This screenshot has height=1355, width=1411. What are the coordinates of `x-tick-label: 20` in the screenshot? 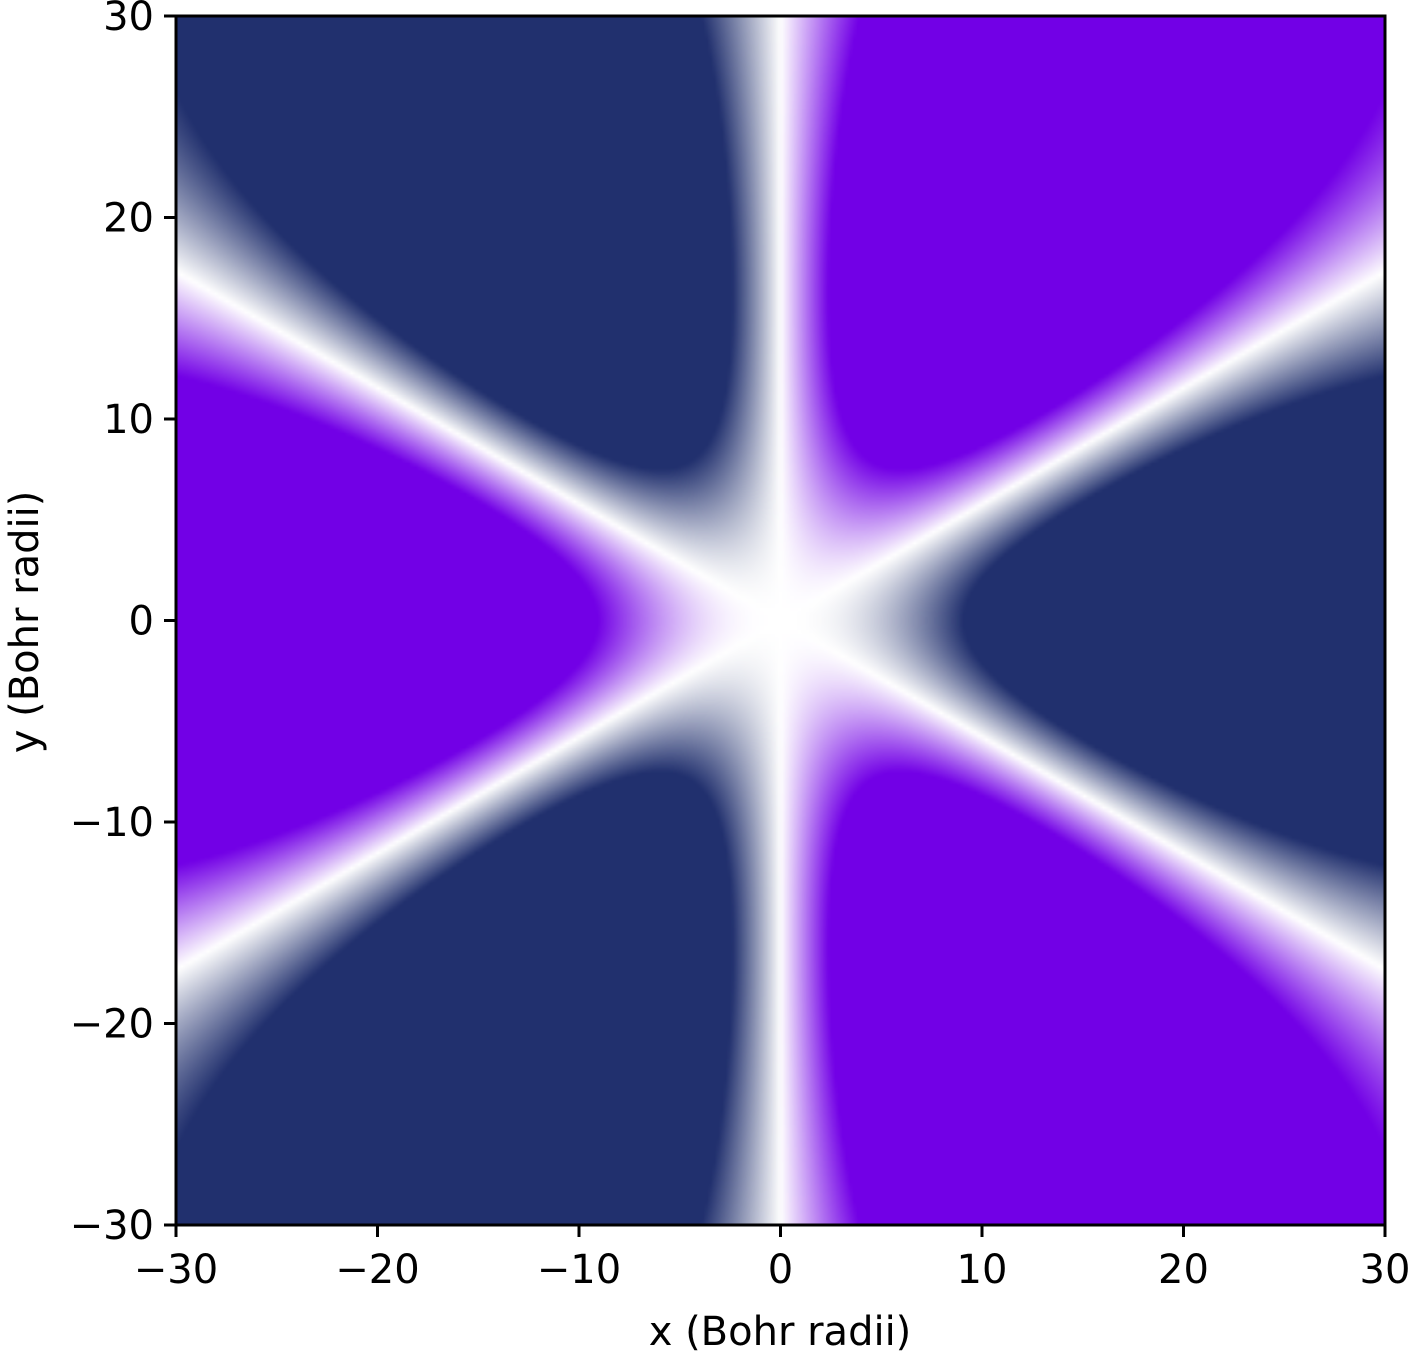 It's located at (1183, 1270).